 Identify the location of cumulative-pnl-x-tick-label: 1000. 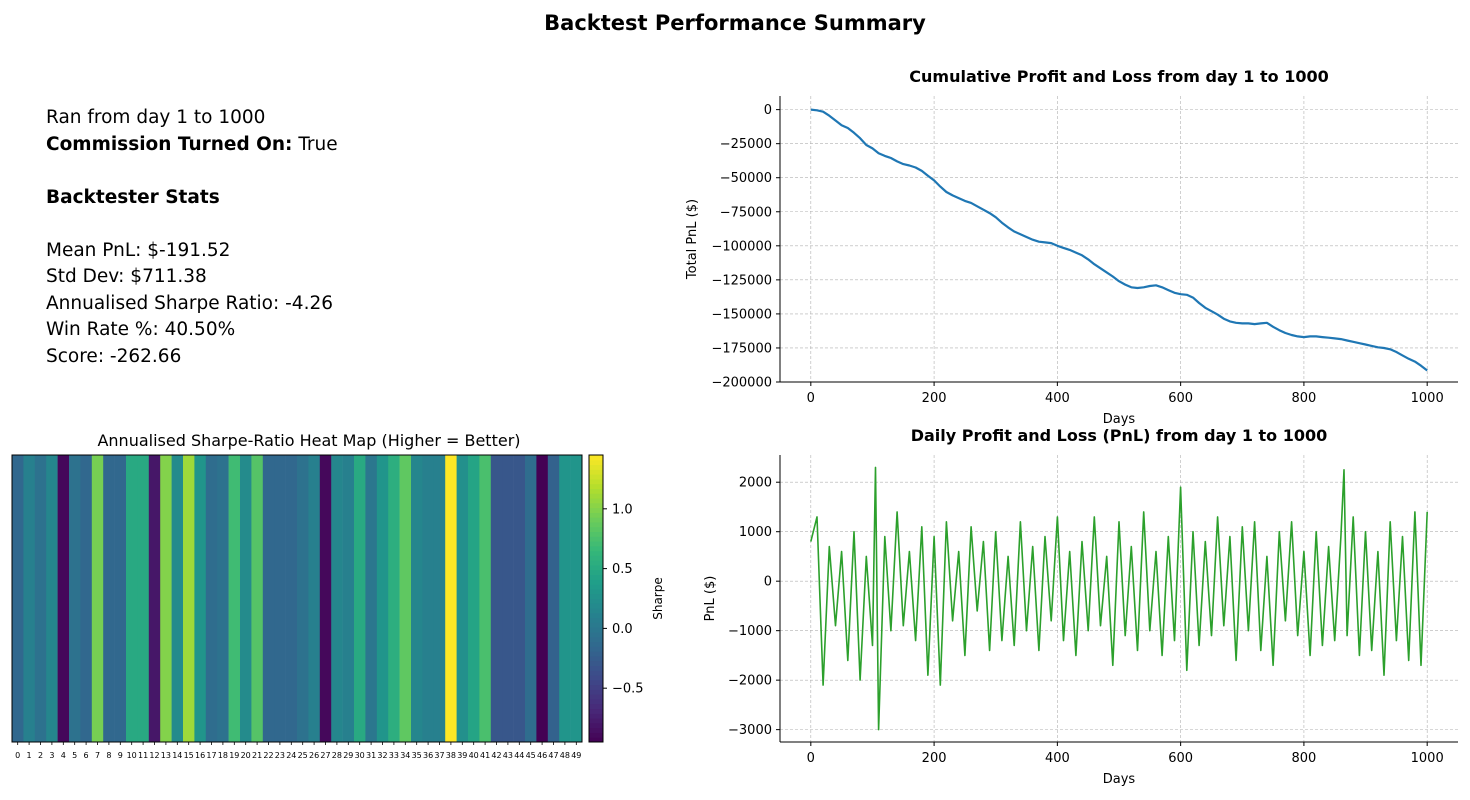
(1427, 398).